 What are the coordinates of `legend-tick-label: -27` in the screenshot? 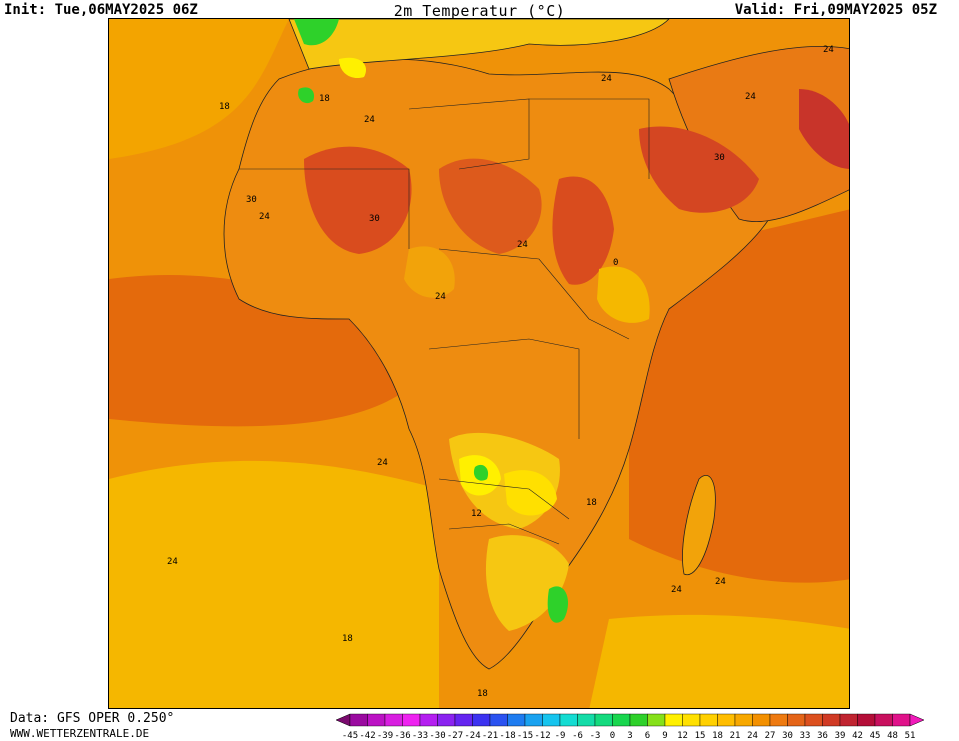 It's located at (455, 736).